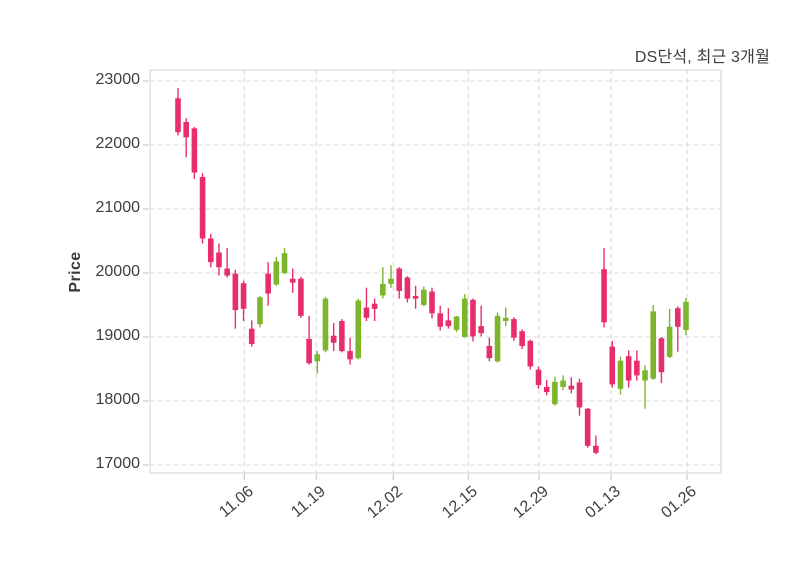  What do you see at coordinates (118, 399) in the screenshot?
I see `y-tick-label: 18000` at bounding box center [118, 399].